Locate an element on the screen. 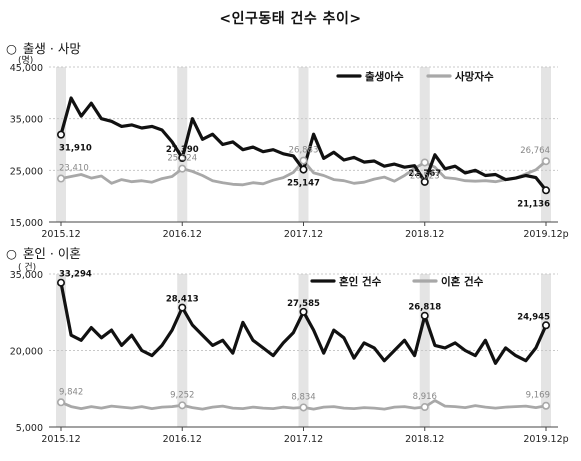 The height and width of the screenshot is (461, 581). page-title: <인구동태 건수 추이> is located at coordinates (290, 19).